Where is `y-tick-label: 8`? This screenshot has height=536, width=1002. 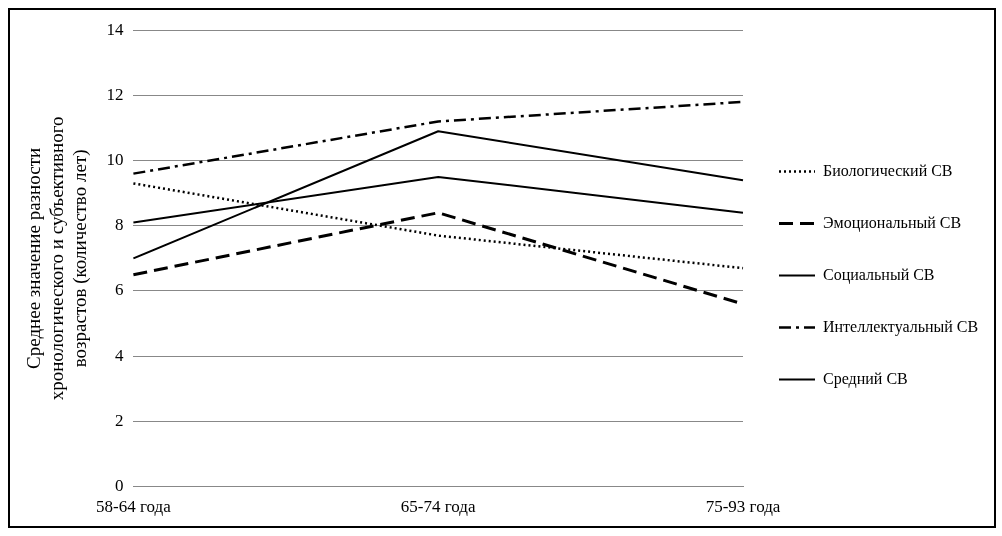
y-tick-label: 8 is located at coordinates (119, 225).